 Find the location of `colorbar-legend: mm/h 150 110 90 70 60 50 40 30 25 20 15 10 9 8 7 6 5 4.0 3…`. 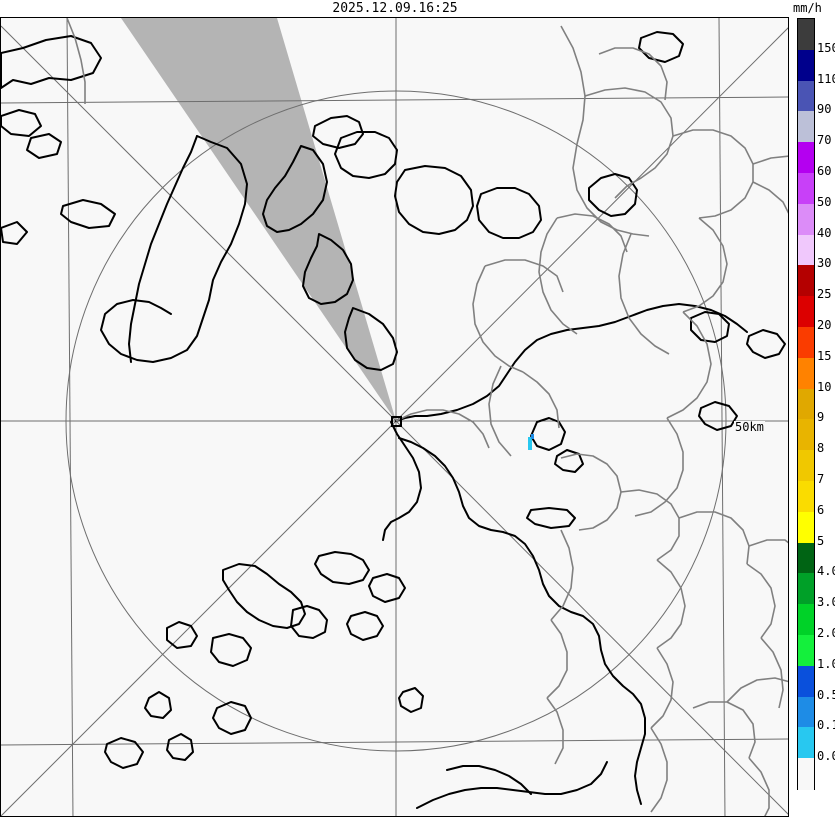

colorbar-legend: mm/h 150 110 90 70 60 50 40 30 25 20 15 10 9 8 7 6 5 4.0 3… is located at coordinates (812, 410).